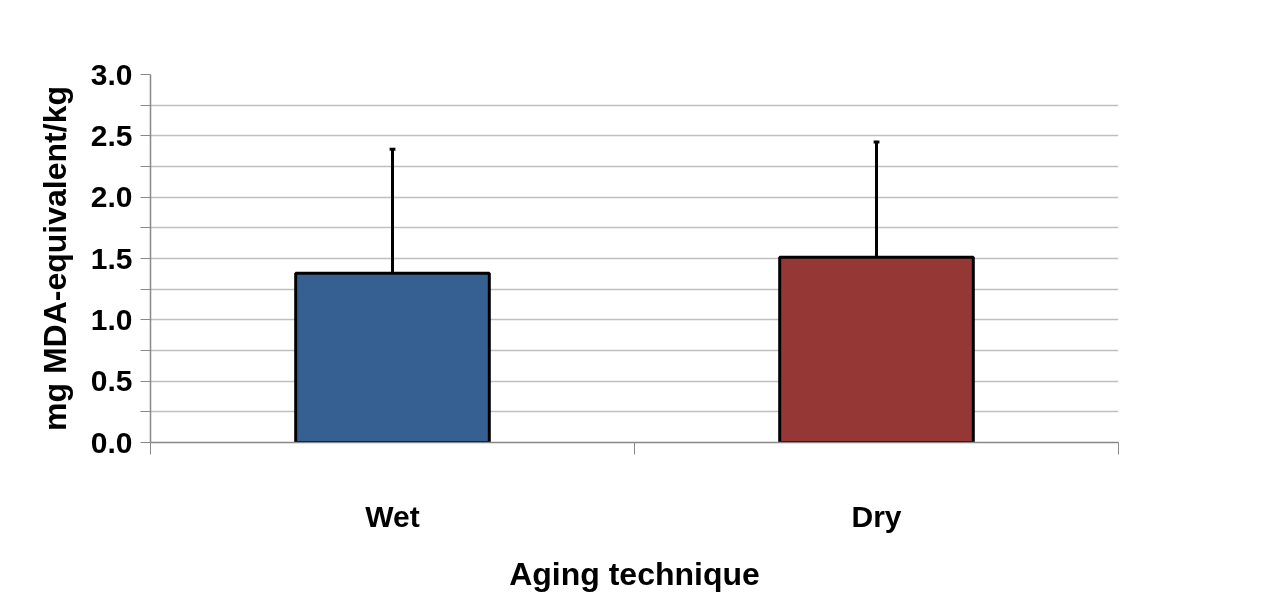 This screenshot has width=1279, height=594. I want to click on x-tick-label: Dry, so click(876, 516).